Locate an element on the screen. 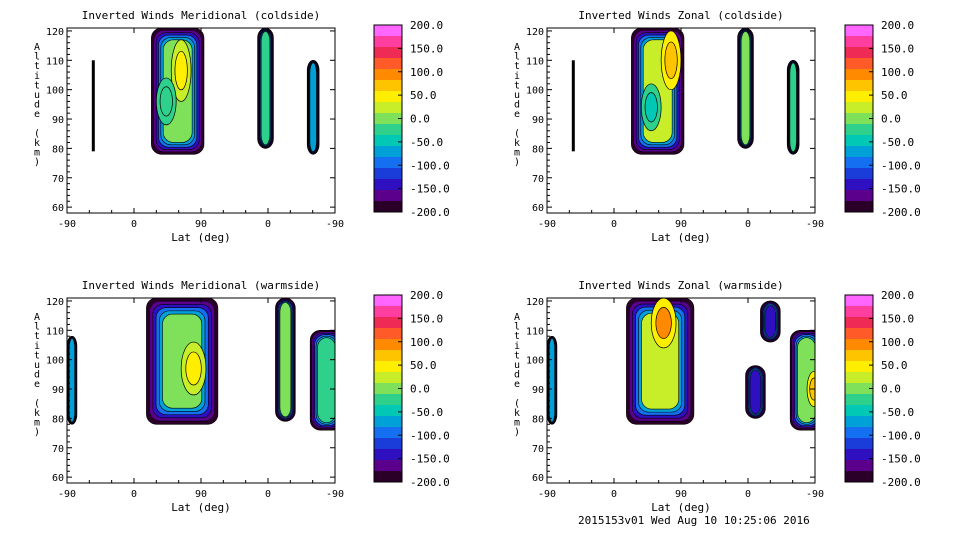  y-tick-label: 80 is located at coordinates (58, 419).